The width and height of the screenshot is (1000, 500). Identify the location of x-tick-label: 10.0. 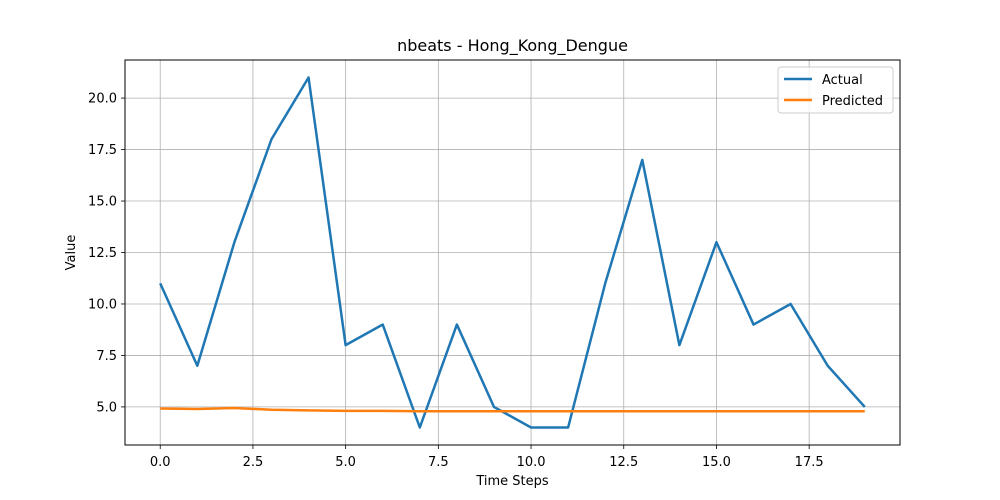
(531, 462).